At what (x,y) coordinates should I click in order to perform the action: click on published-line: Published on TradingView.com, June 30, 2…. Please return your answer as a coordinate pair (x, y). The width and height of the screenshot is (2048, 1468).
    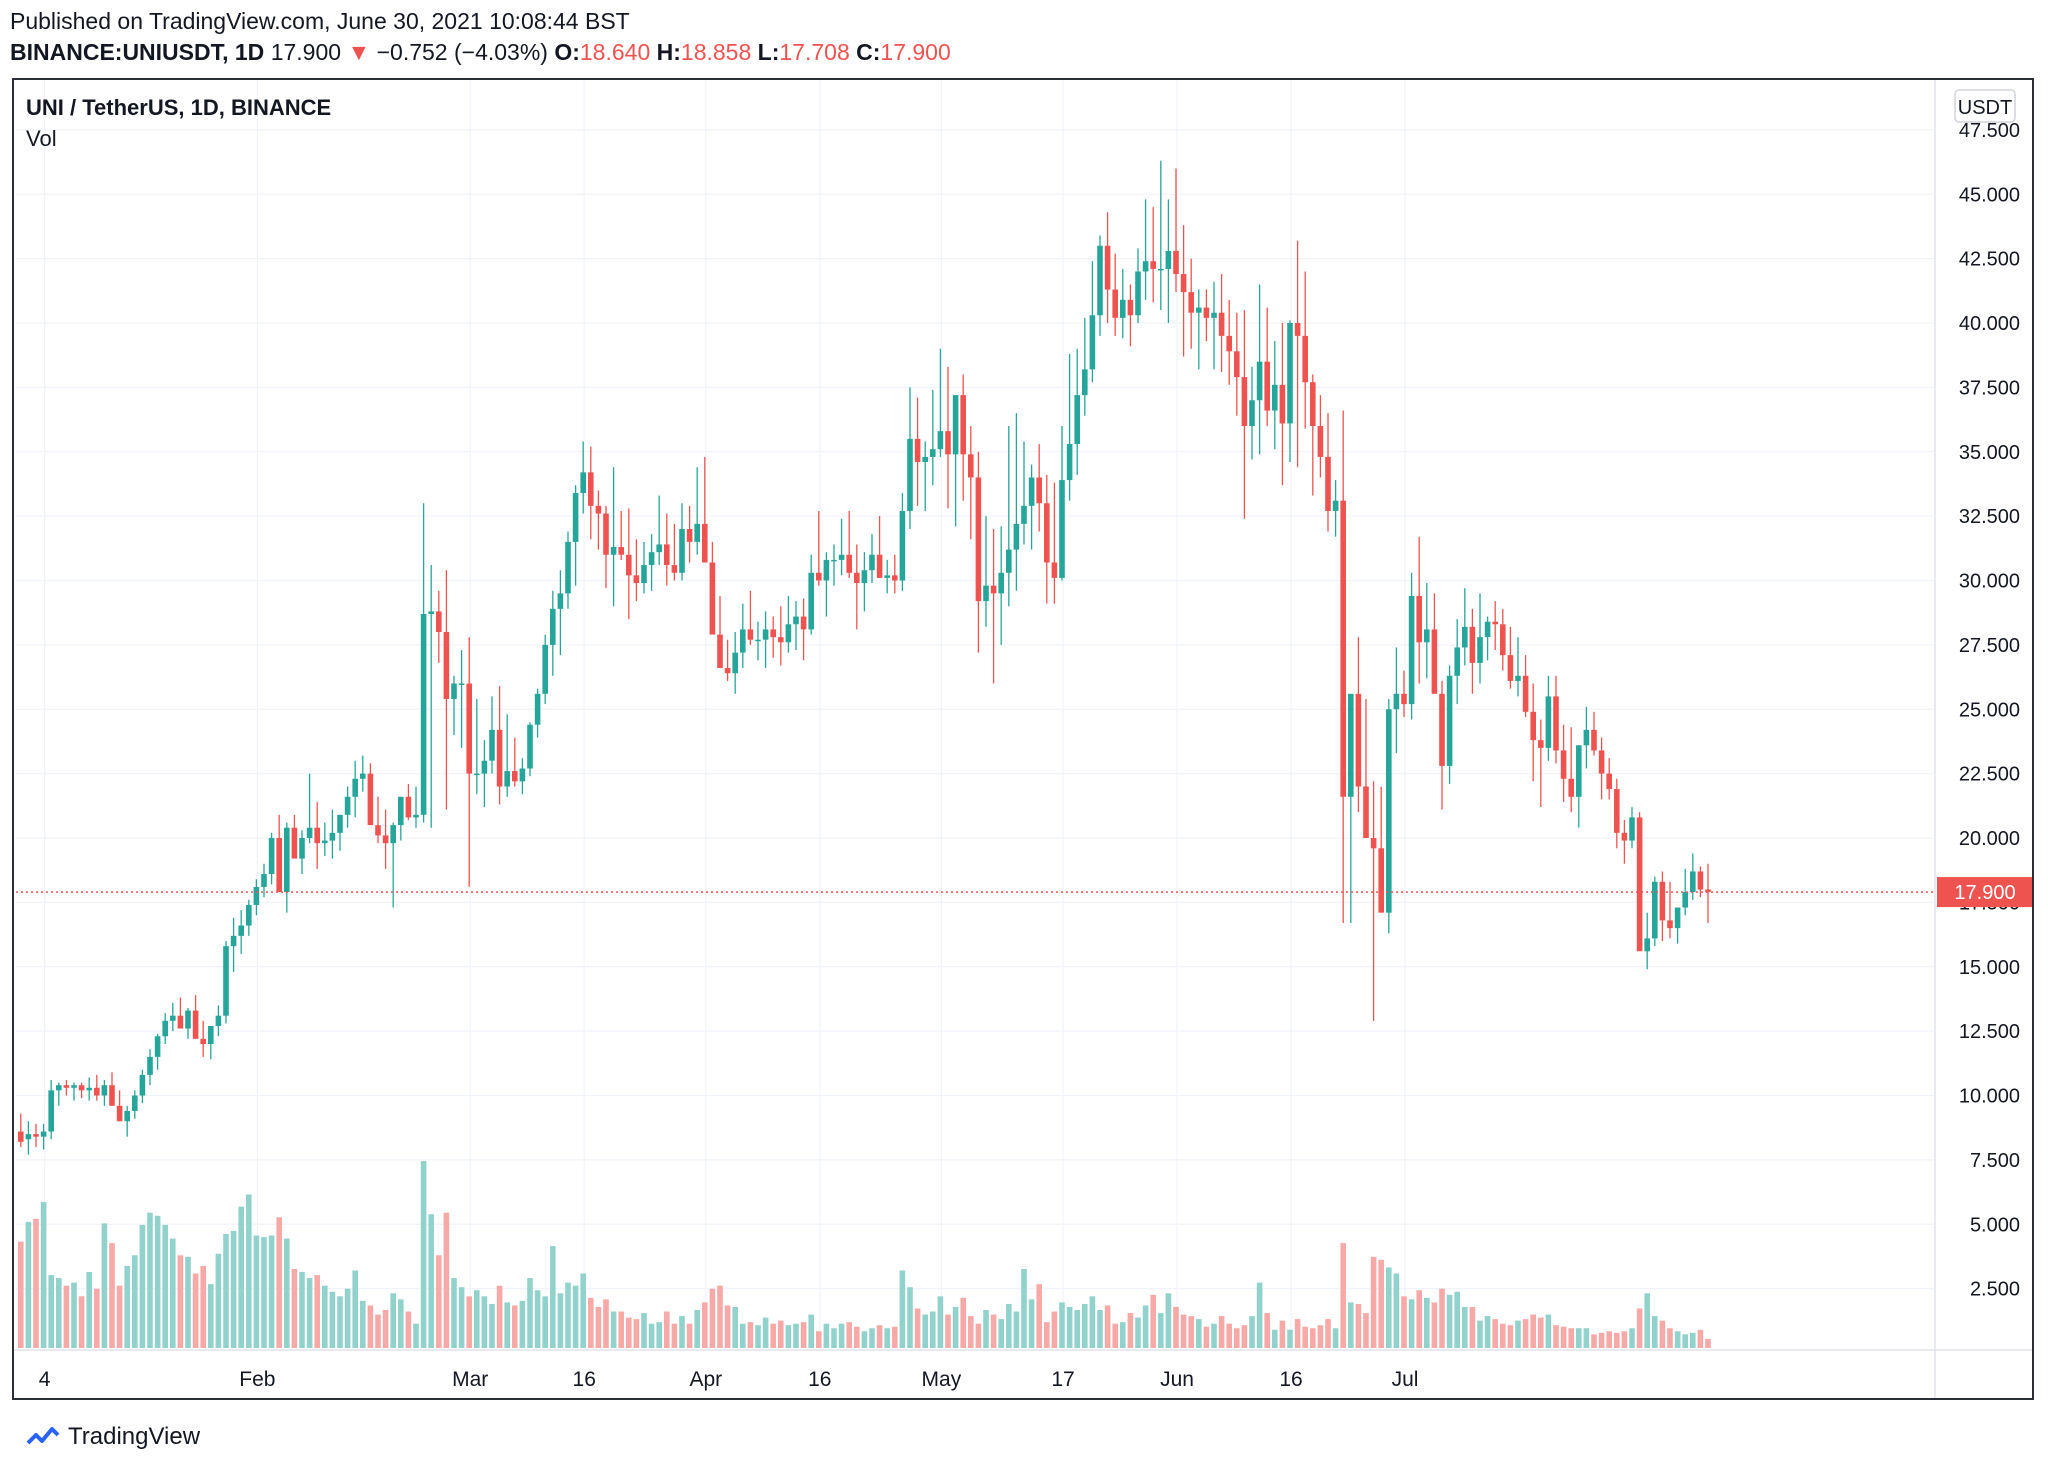
    Looking at the image, I should click on (320, 21).